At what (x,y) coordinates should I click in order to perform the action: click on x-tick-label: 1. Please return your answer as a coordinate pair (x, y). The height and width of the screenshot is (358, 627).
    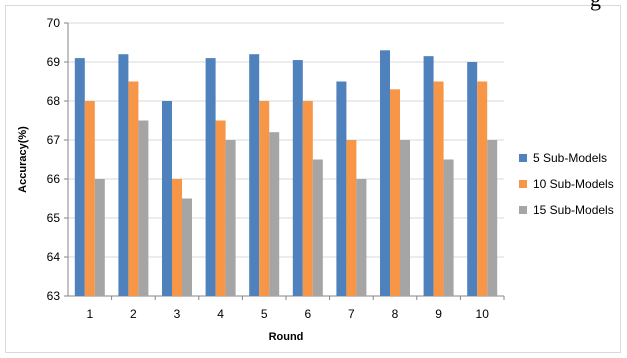
    Looking at the image, I should click on (89, 314).